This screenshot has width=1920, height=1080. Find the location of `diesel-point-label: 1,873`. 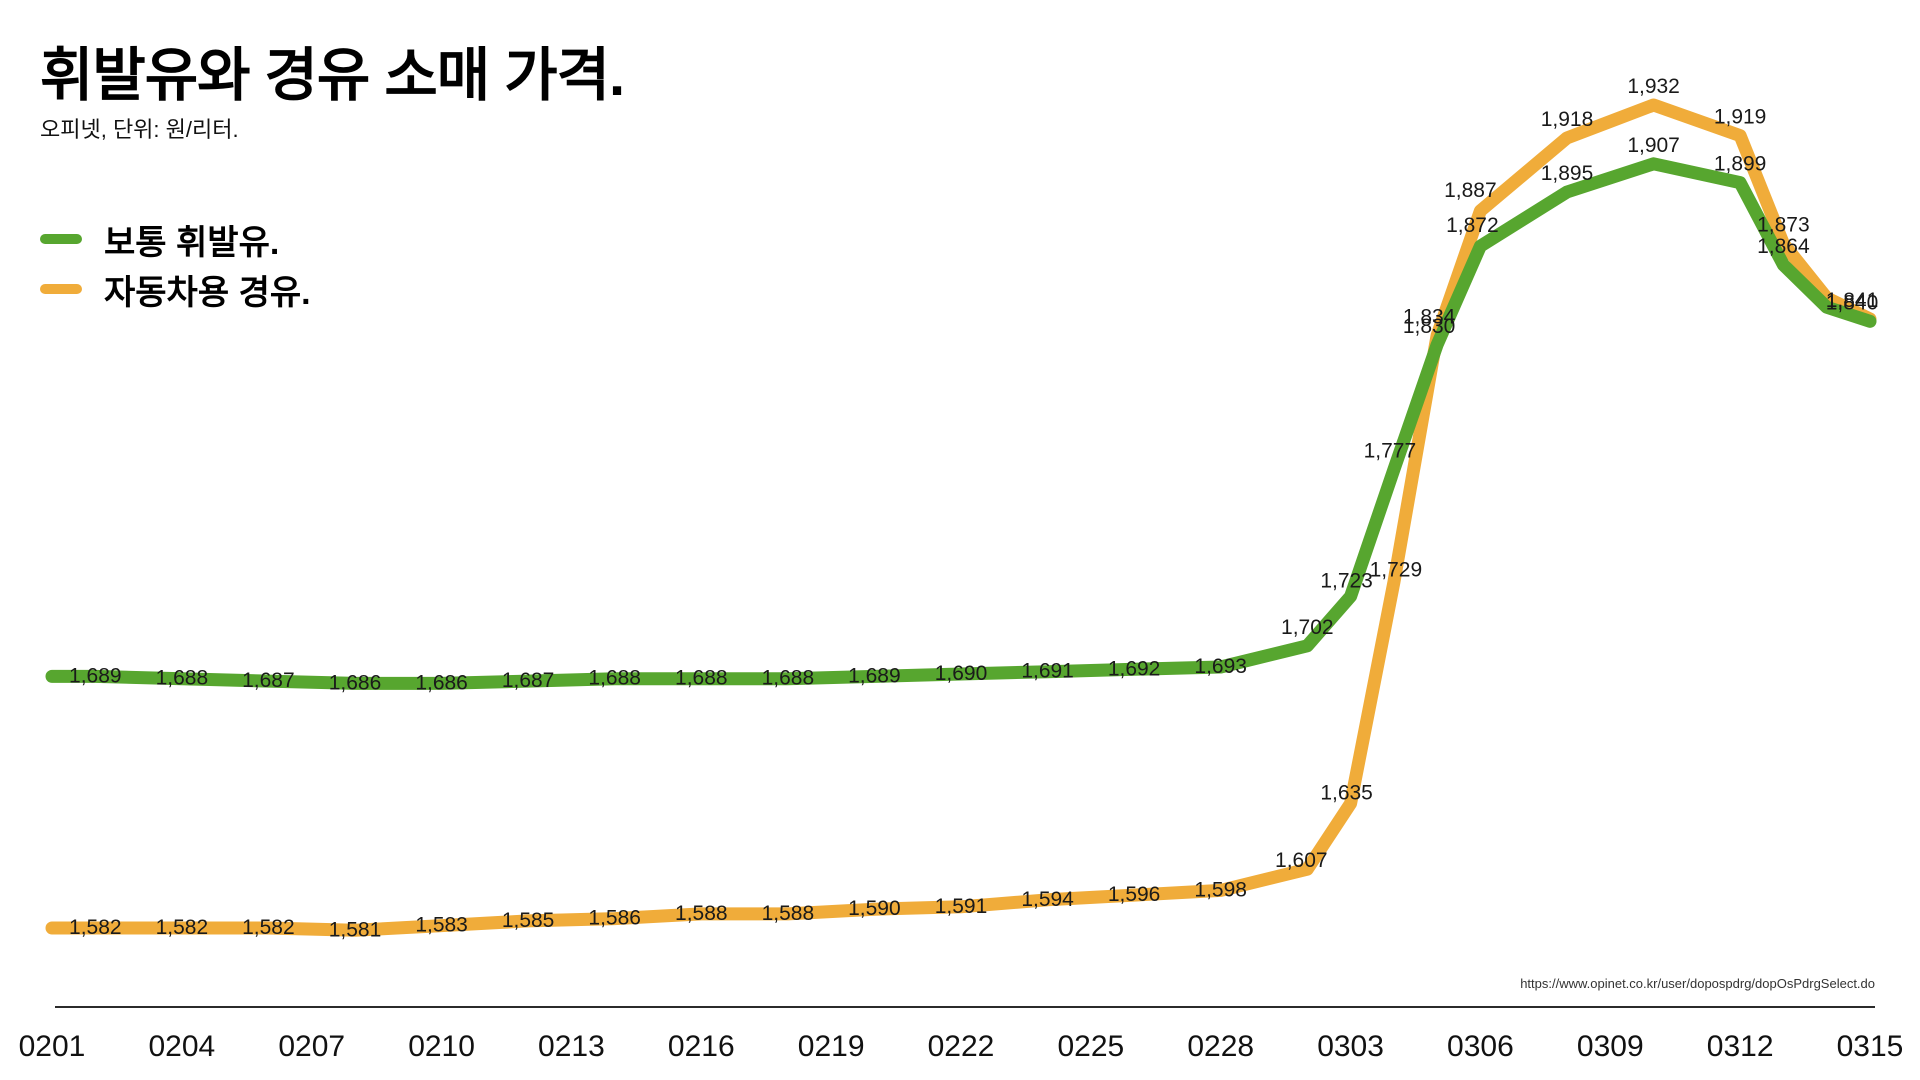

diesel-point-label: 1,873 is located at coordinates (1783, 225).